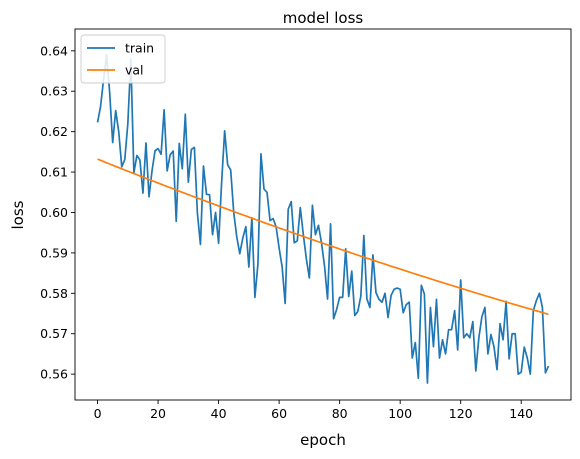  I want to click on x-tick-label: 140, so click(521, 413).